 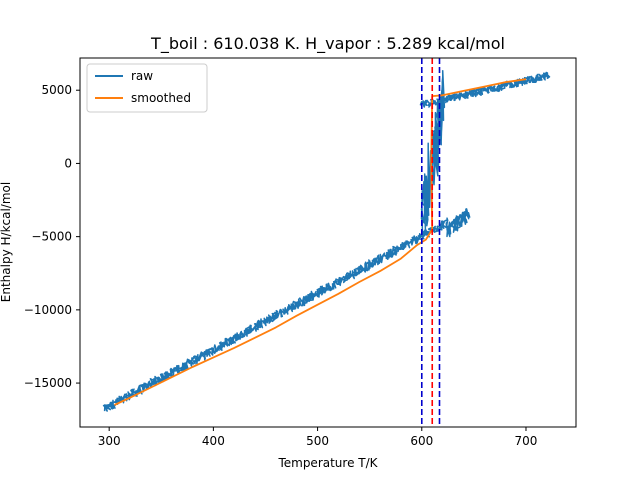 I want to click on y-axis-label: Enthalpy H/kcal/mol, so click(x=6, y=242).